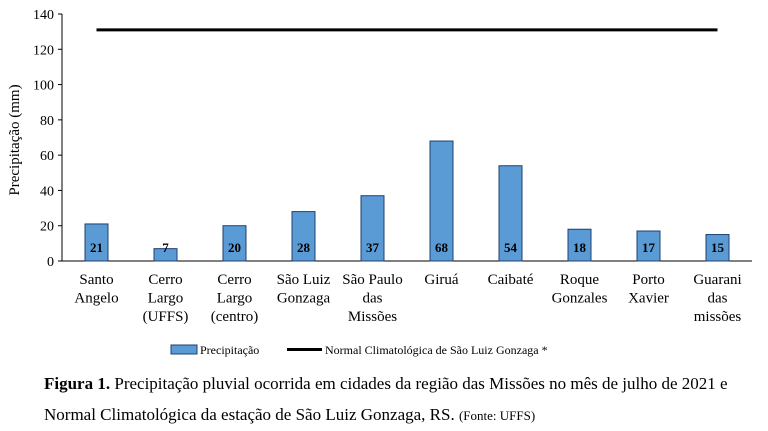 This screenshot has width=768, height=431. What do you see at coordinates (497, 415) in the screenshot?
I see `caption-source: (Fonte: UFFS)` at bounding box center [497, 415].